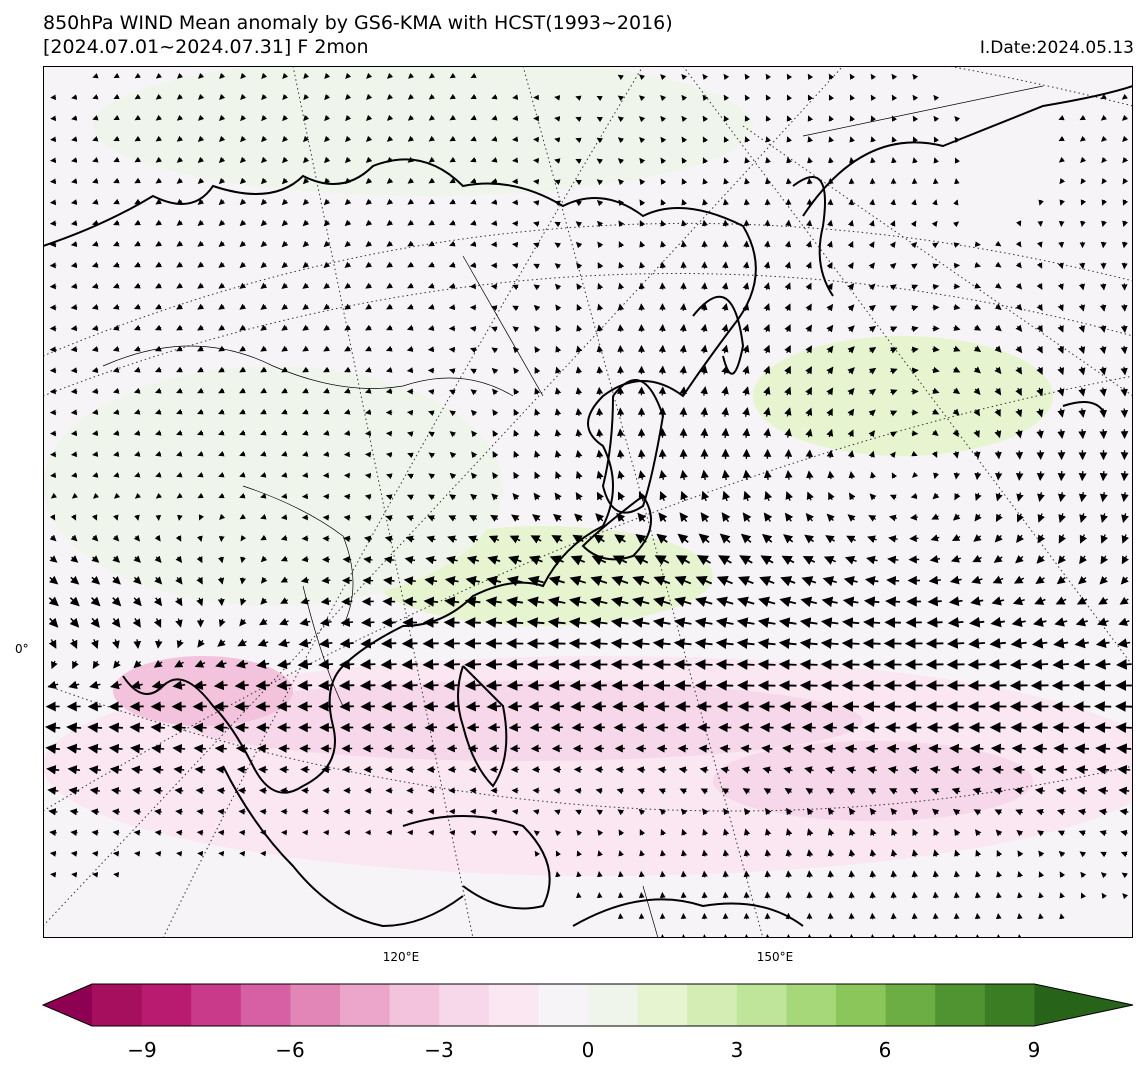 Image resolution: width=1148 pixels, height=1076 pixels. I want to click on anomaly-patch, so click(873, 781).